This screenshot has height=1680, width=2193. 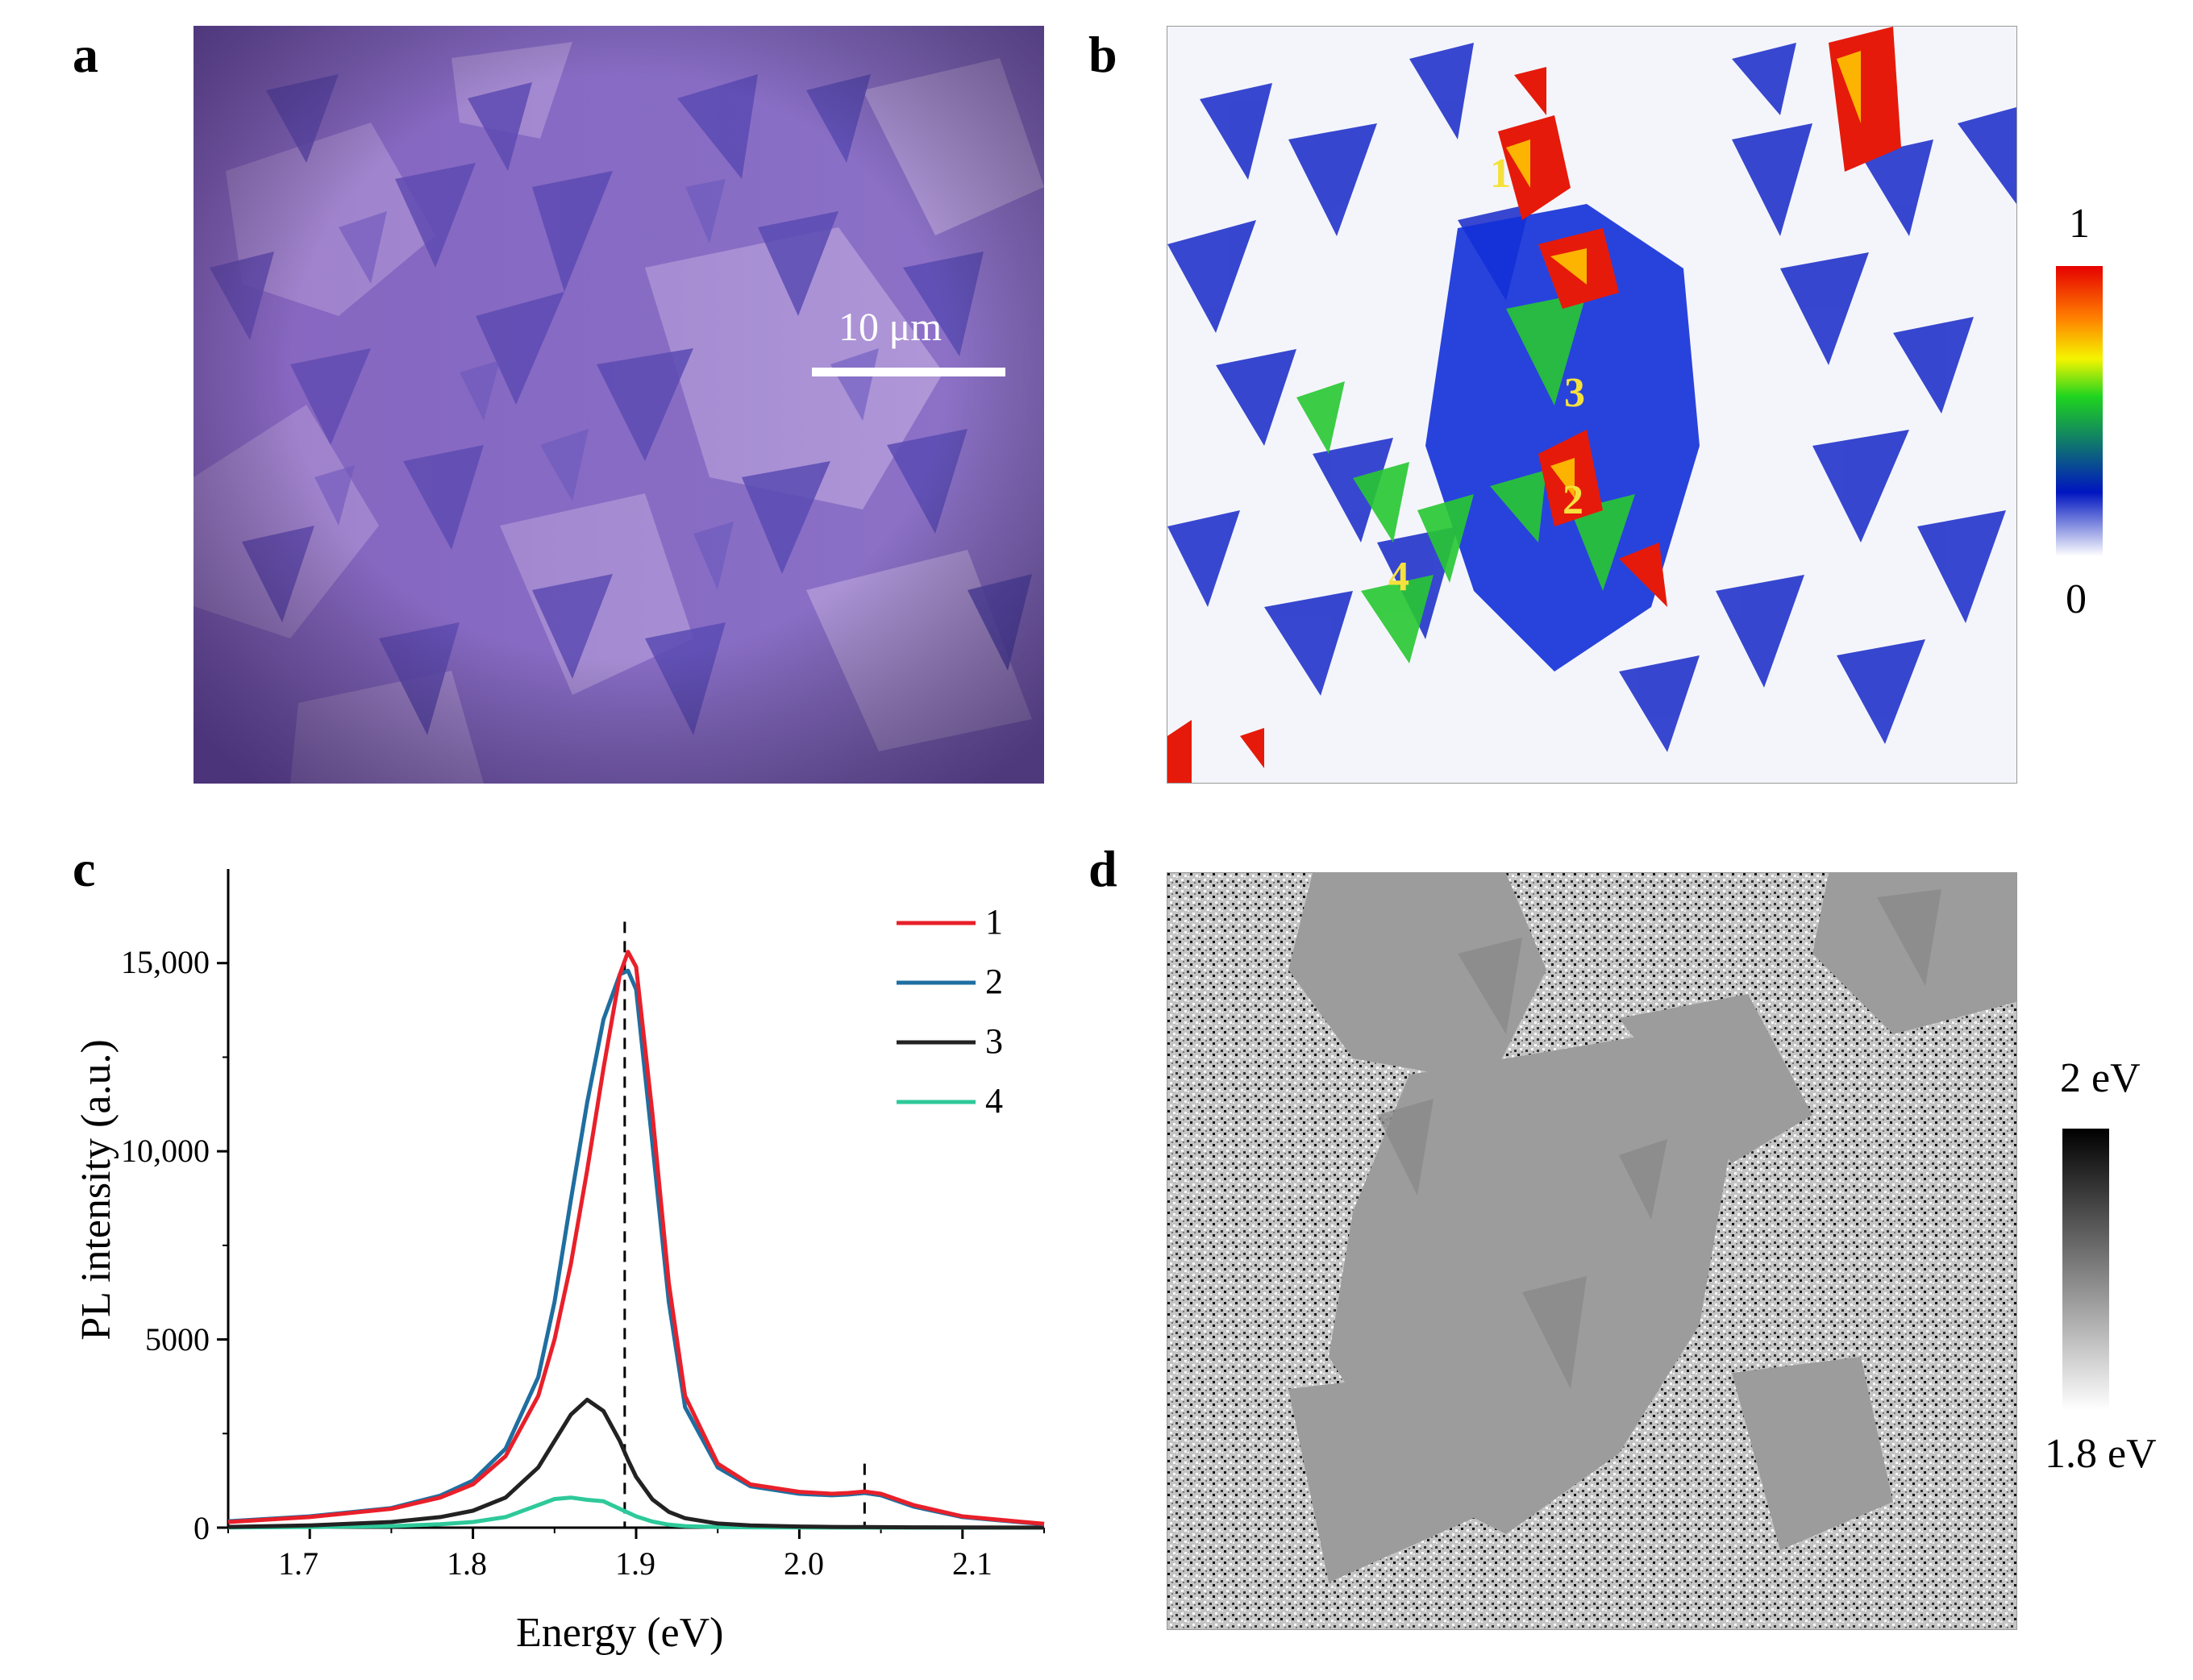 I want to click on panel-b-label: b, so click(x=1102, y=54).